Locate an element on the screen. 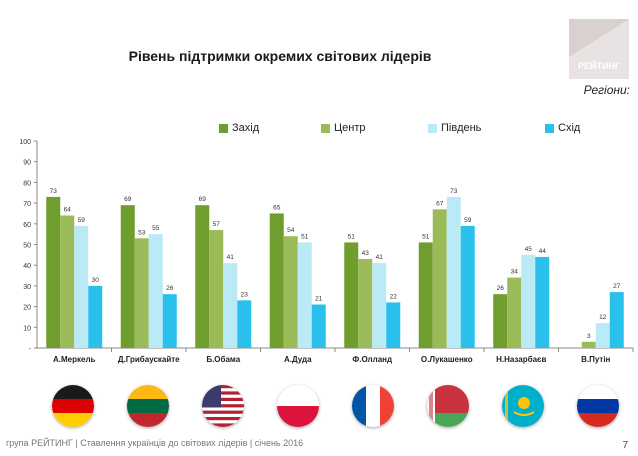  data-label: 64 is located at coordinates (68, 210).